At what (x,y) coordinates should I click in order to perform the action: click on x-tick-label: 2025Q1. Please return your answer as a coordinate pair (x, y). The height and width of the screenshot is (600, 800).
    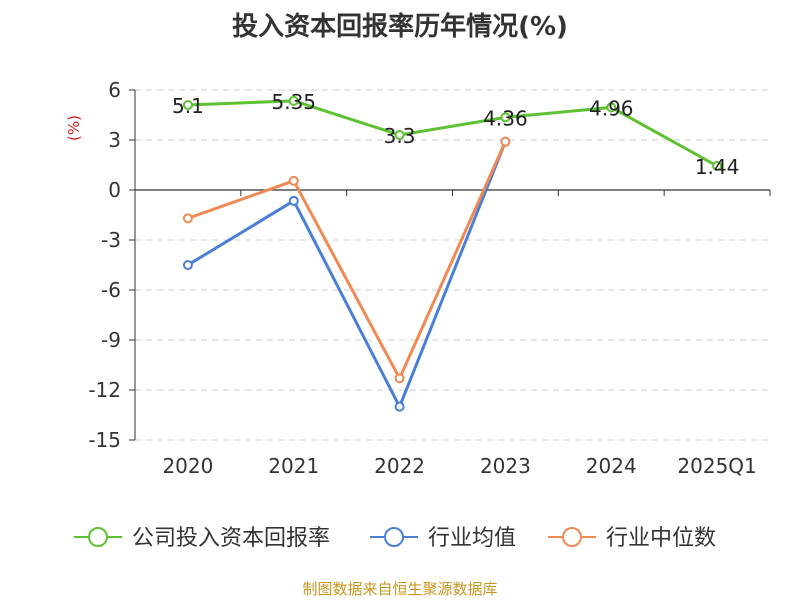
    Looking at the image, I should click on (716, 466).